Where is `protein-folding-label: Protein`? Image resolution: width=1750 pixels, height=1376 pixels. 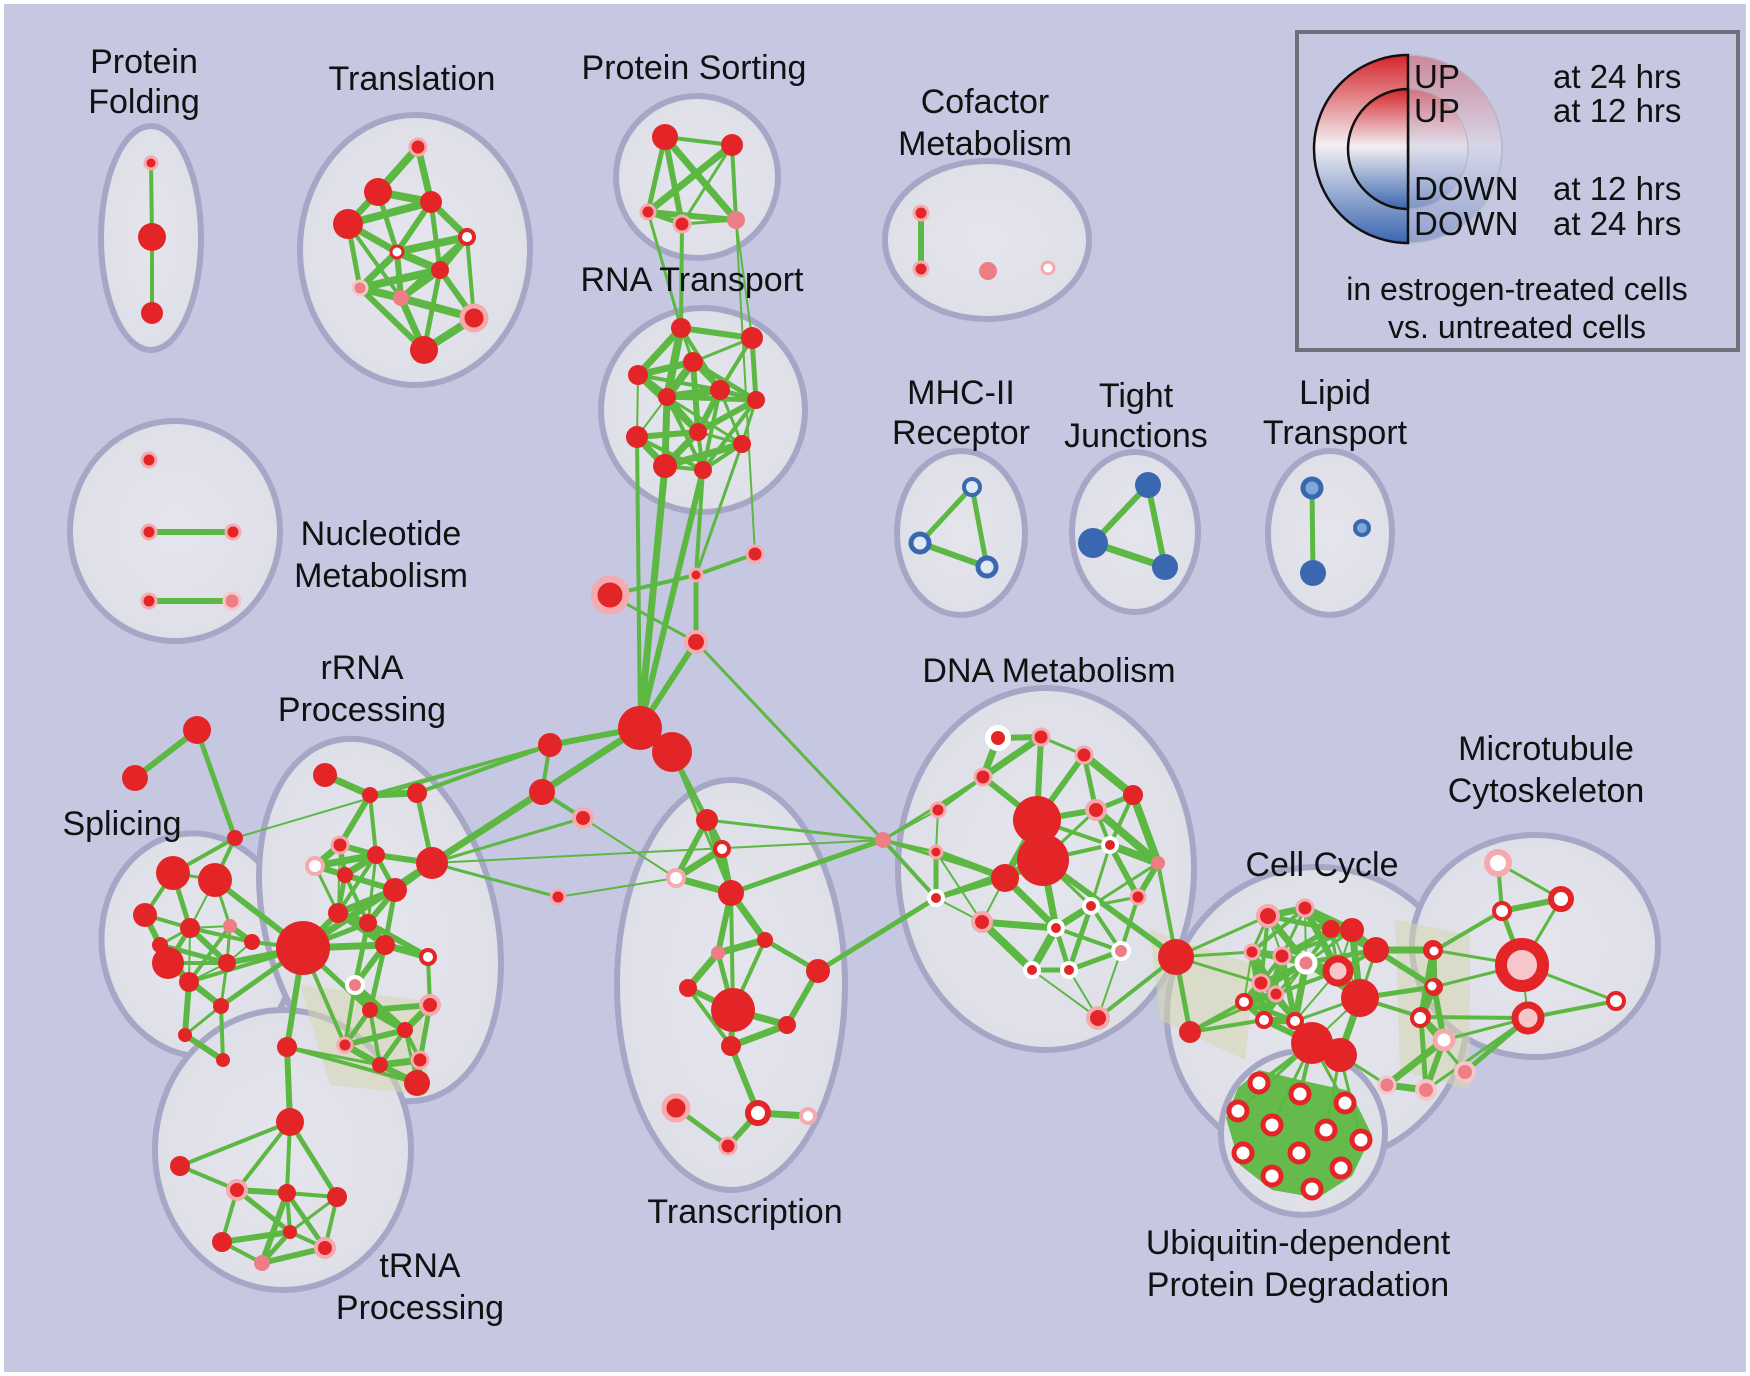 protein-folding-label: Protein is located at coordinates (144, 62).